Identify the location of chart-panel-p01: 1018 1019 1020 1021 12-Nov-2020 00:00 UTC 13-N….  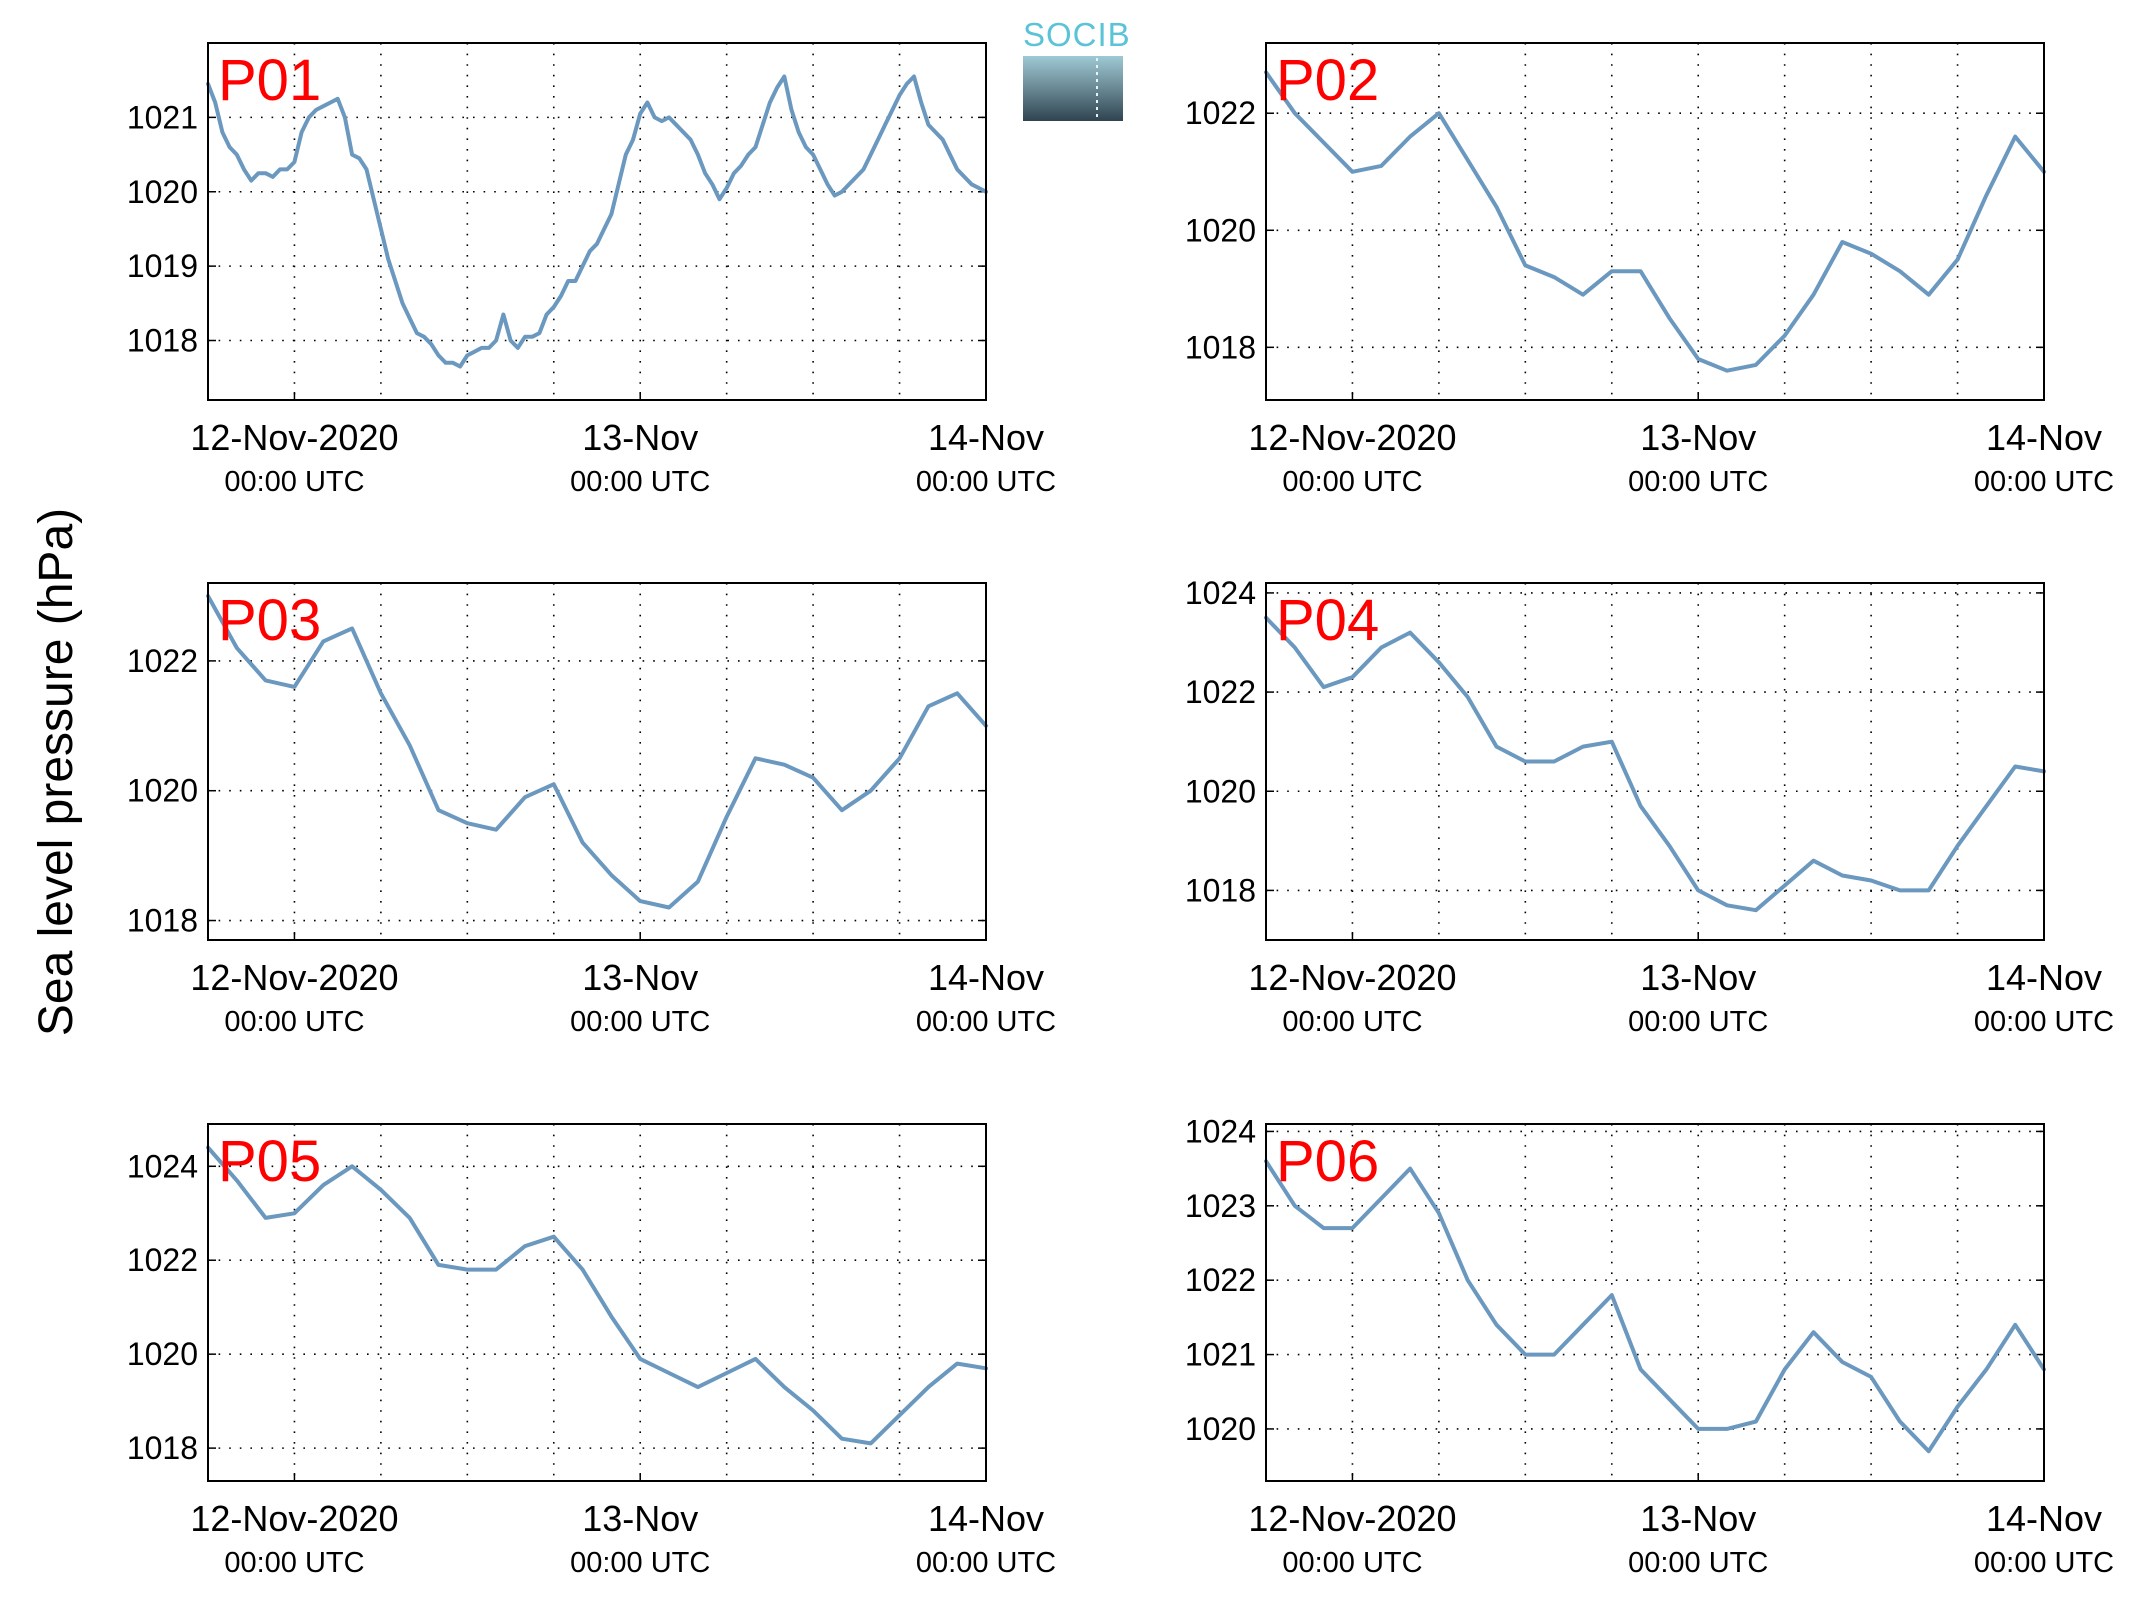
(591, 270).